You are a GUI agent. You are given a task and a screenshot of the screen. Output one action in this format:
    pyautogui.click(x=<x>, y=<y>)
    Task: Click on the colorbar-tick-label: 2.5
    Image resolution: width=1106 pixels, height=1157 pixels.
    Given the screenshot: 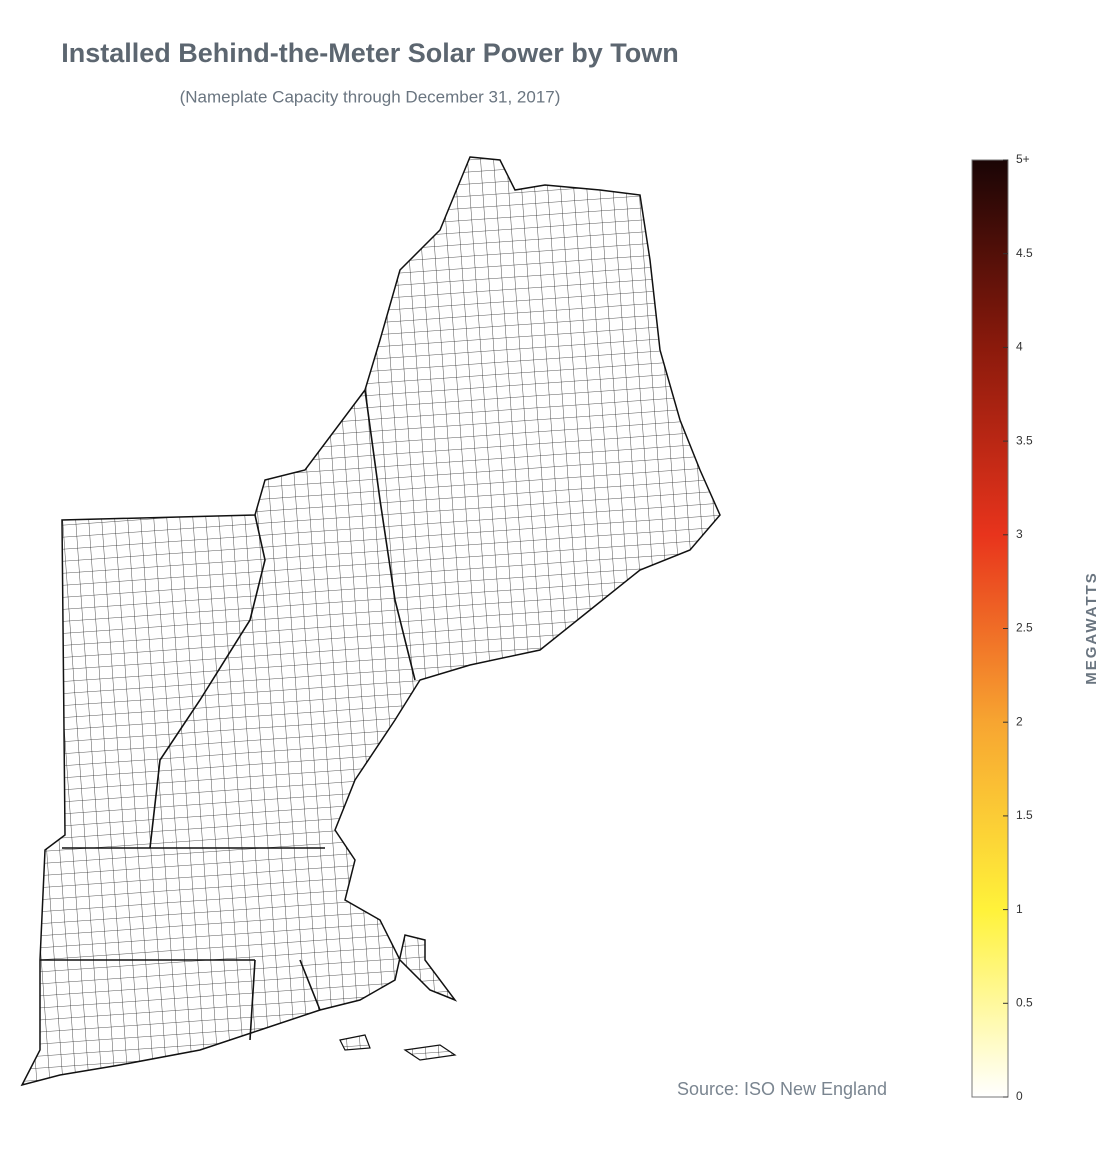 What is the action you would take?
    pyautogui.click(x=1024, y=628)
    